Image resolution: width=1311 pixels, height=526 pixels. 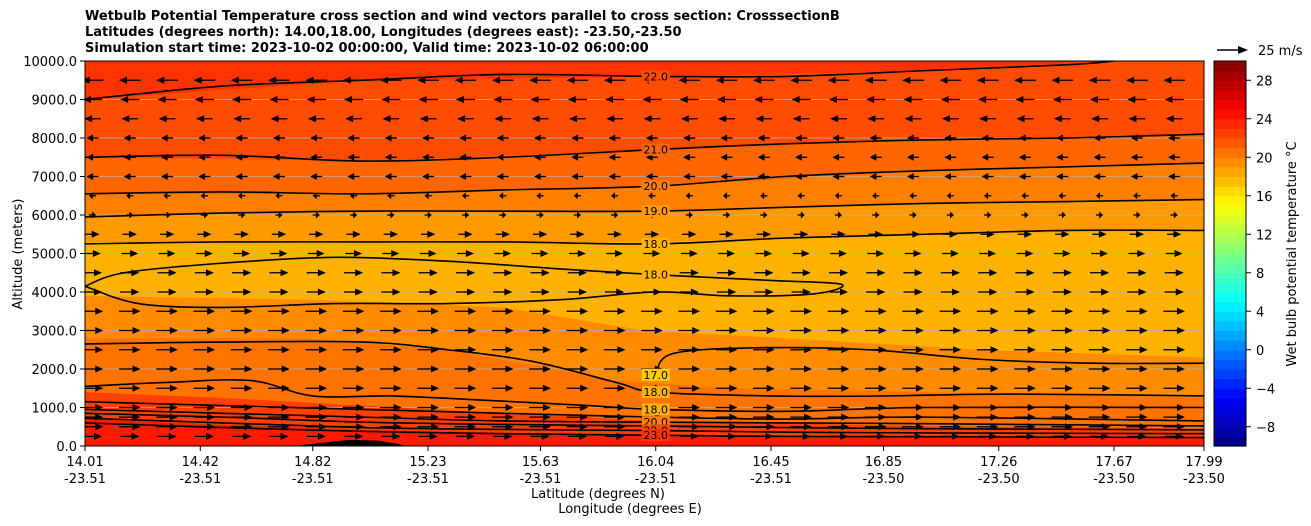 I want to click on y-tick-label: 2000.0, so click(x=55, y=370).